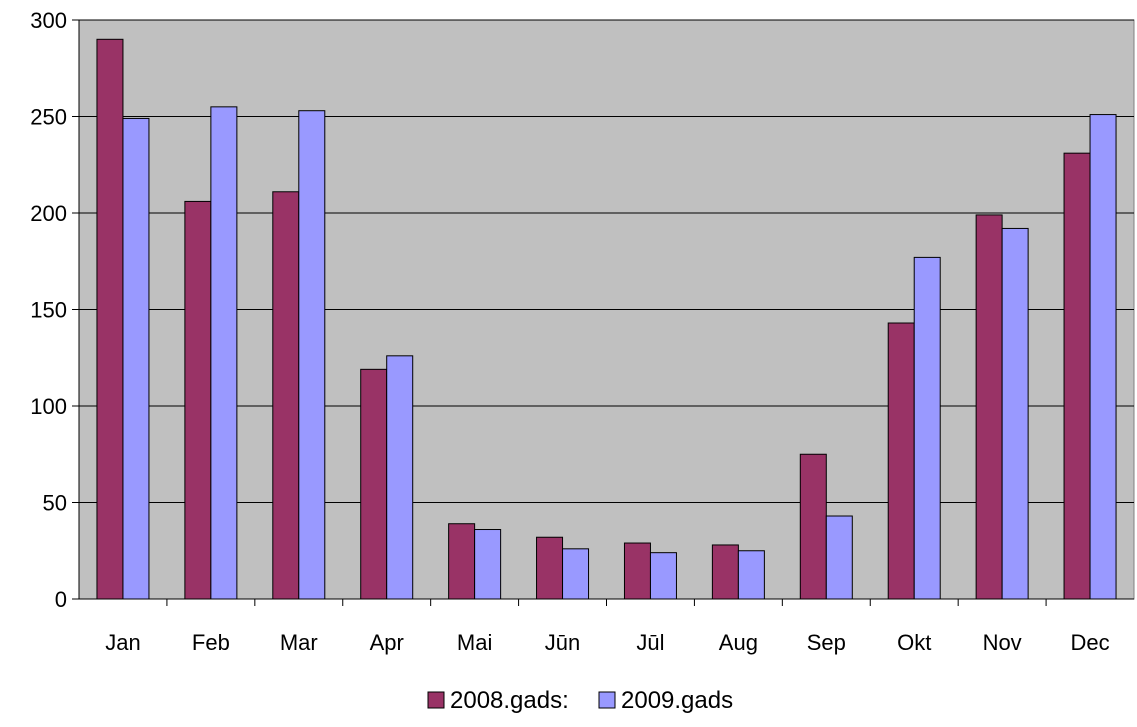 The height and width of the screenshot is (727, 1137). Describe the element at coordinates (110, 319) in the screenshot. I see `bar-series-1-jan` at that location.